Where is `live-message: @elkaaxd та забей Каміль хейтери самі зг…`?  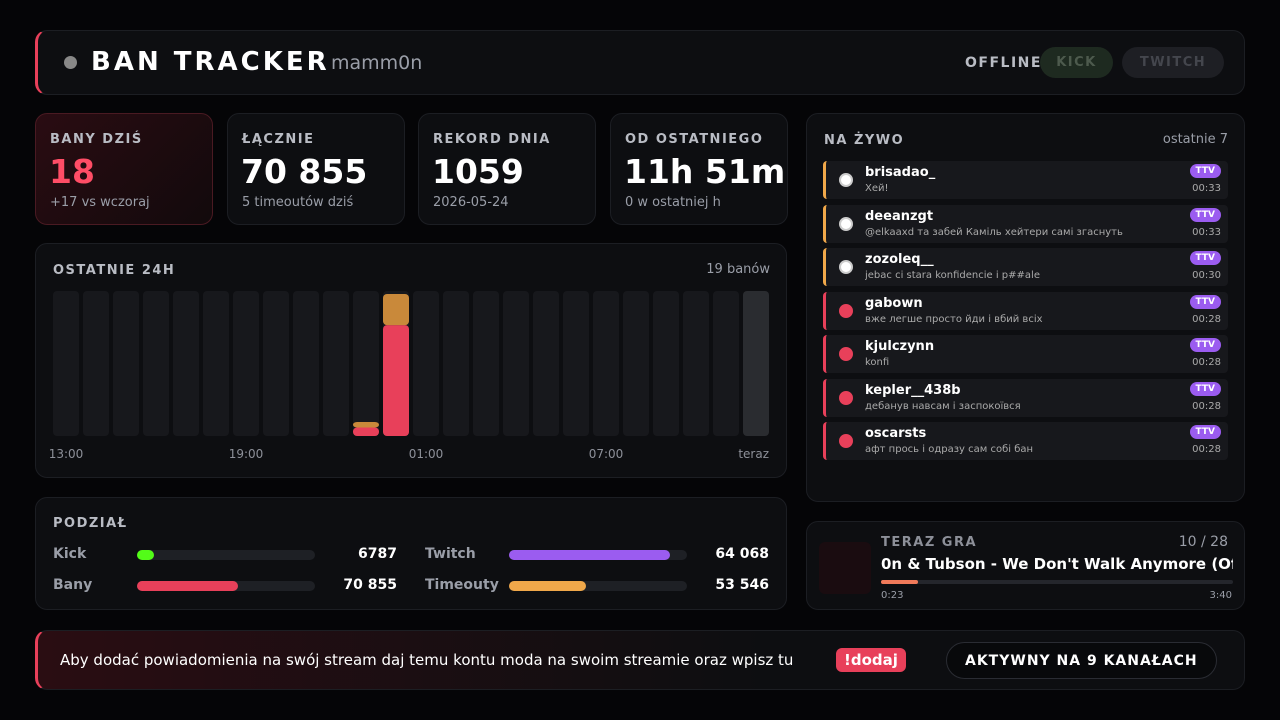 live-message: @elkaaxd та забей Каміль хейтери самі зг… is located at coordinates (994, 232).